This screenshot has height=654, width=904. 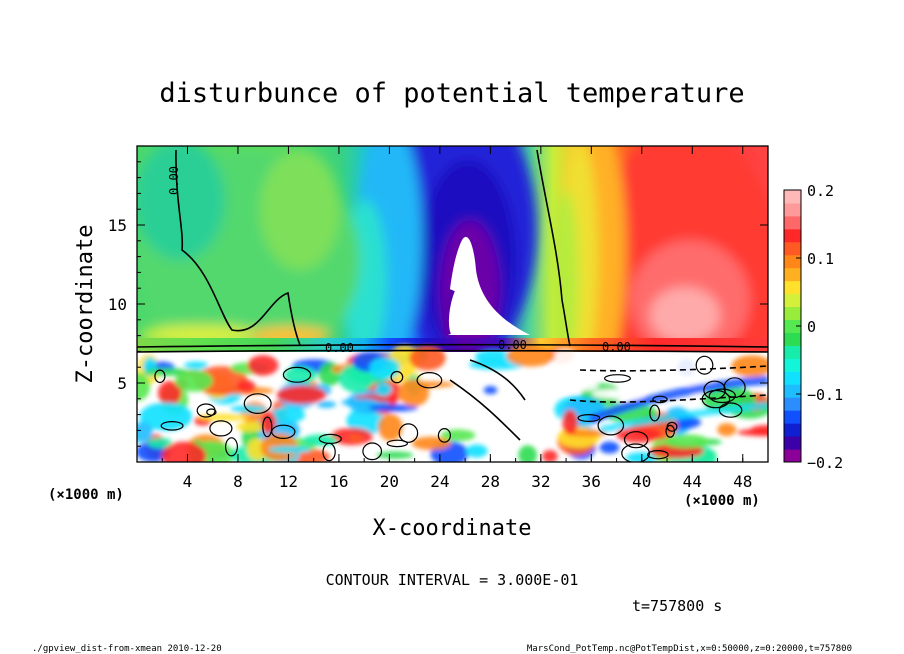 I want to click on chart-title: disturbunce of potential temperature, so click(x=451, y=93).